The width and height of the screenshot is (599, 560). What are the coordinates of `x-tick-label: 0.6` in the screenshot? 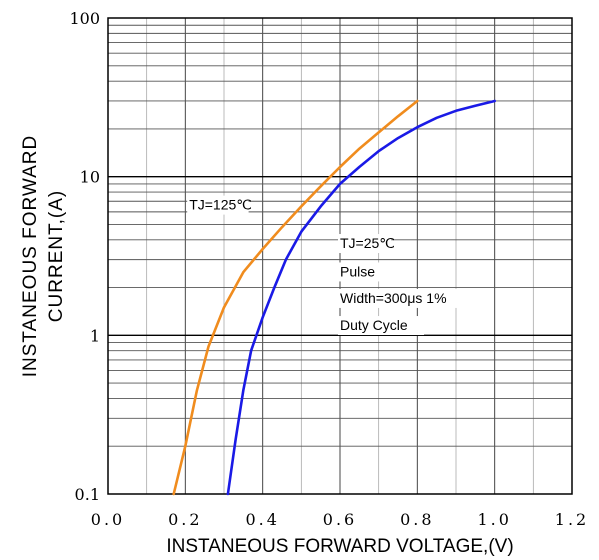 It's located at (340, 519).